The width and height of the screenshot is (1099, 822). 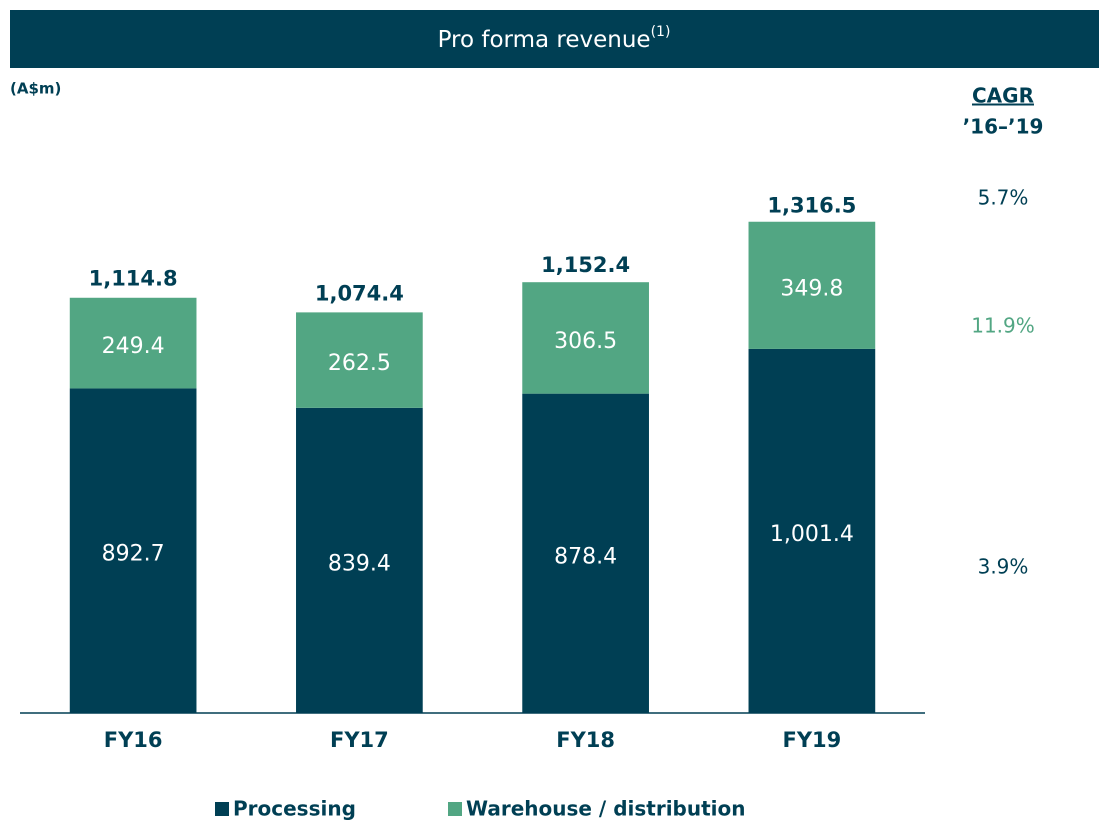 I want to click on cagr-value: 5.7%, so click(x=1003, y=198).